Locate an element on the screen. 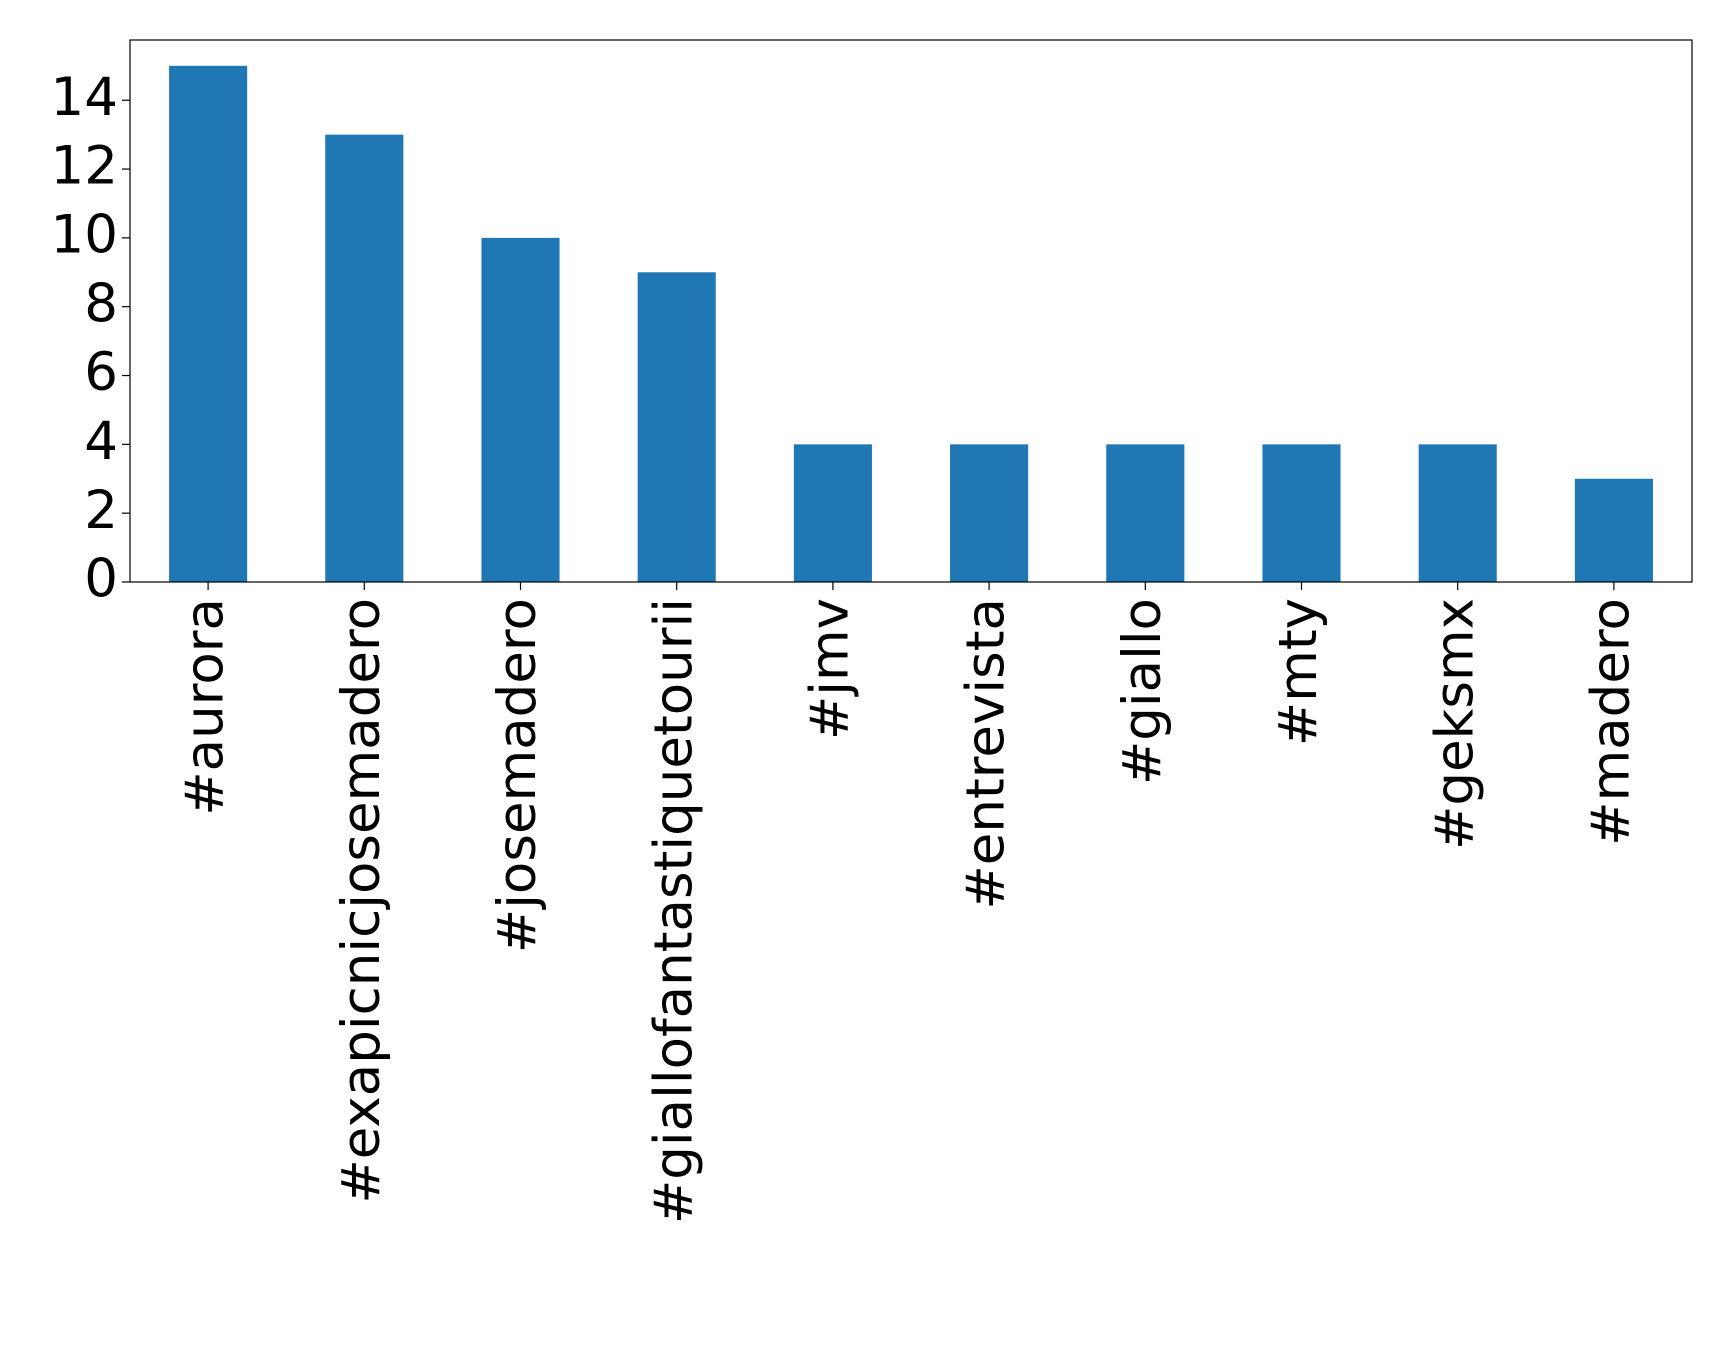  y-tick-label: 14 is located at coordinates (84, 97).